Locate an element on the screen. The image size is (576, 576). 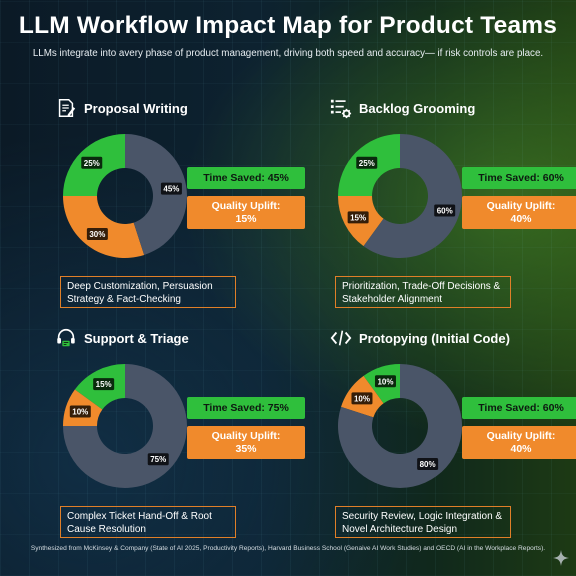
quality-uplift-value: 35% is located at coordinates (246, 448).